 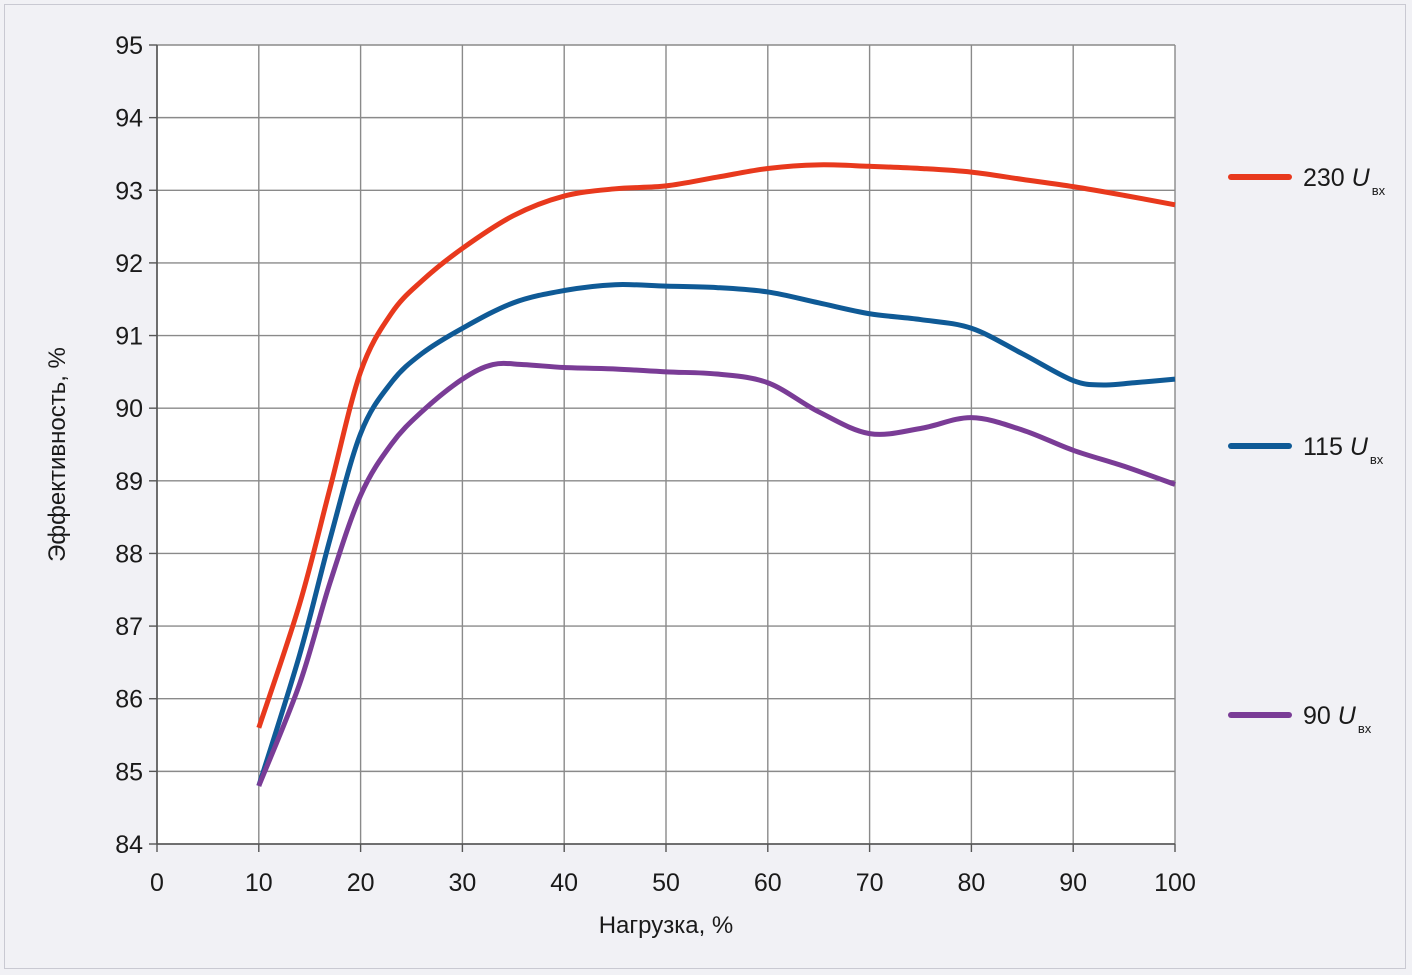 What do you see at coordinates (564, 883) in the screenshot?
I see `x-tick-label: 40` at bounding box center [564, 883].